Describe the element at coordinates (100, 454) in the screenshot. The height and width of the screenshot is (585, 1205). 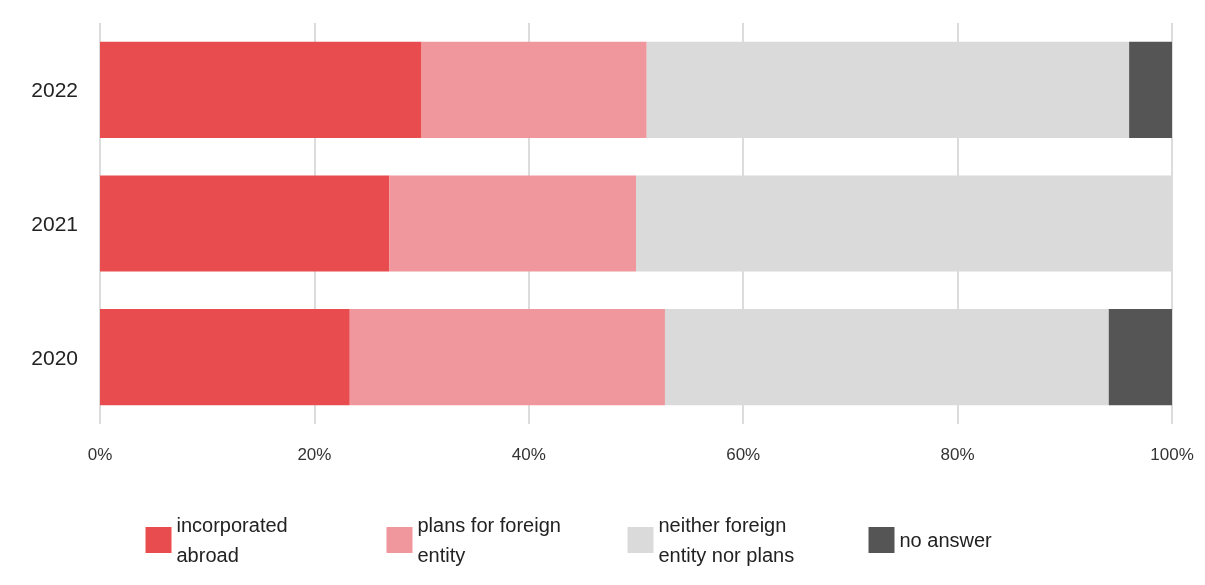
I see `x-tick-label: 0%` at that location.